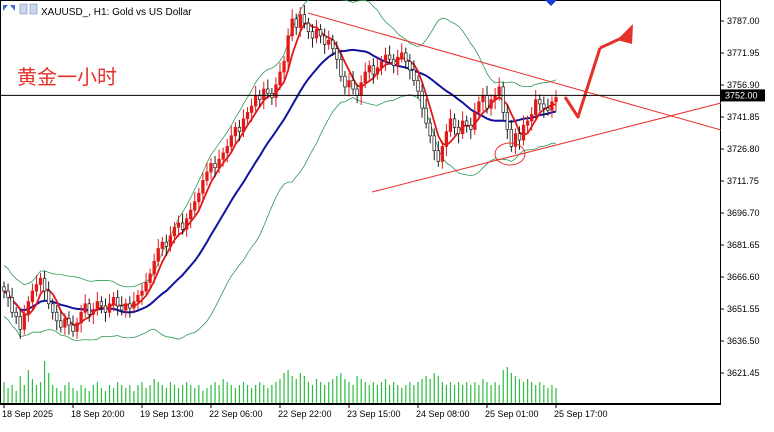  Describe the element at coordinates (625, 34) in the screenshot. I see `target-arrow-head` at that location.